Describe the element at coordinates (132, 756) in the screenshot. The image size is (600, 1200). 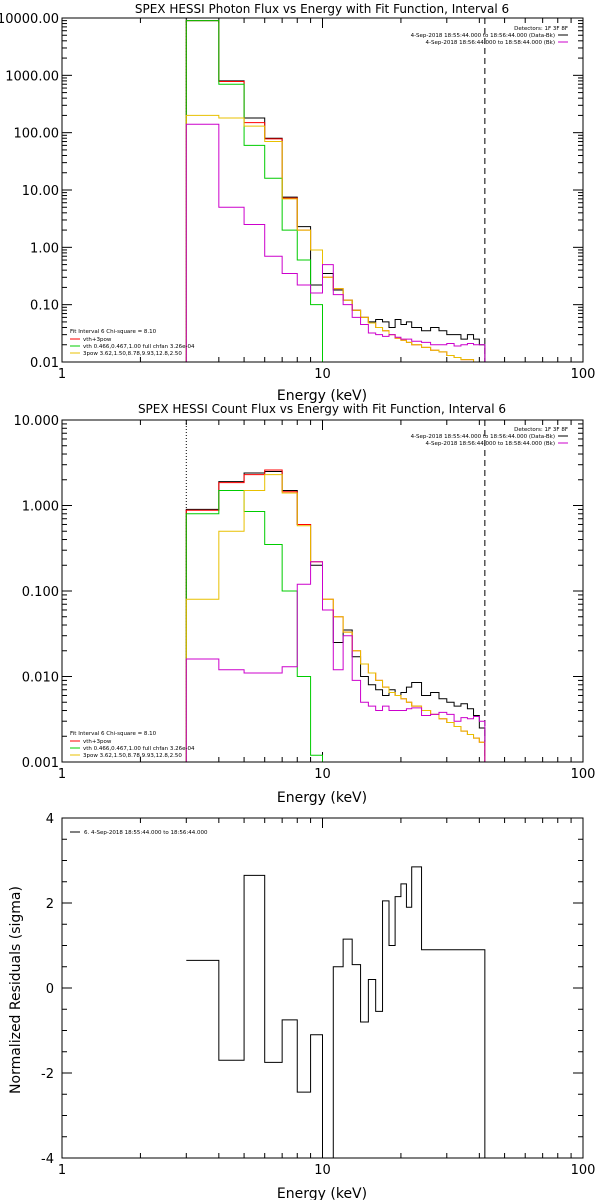
I see `count-legend-3pow: 3pow 3.62,1.50,8.78,9.93,12.8,2.50` at that location.